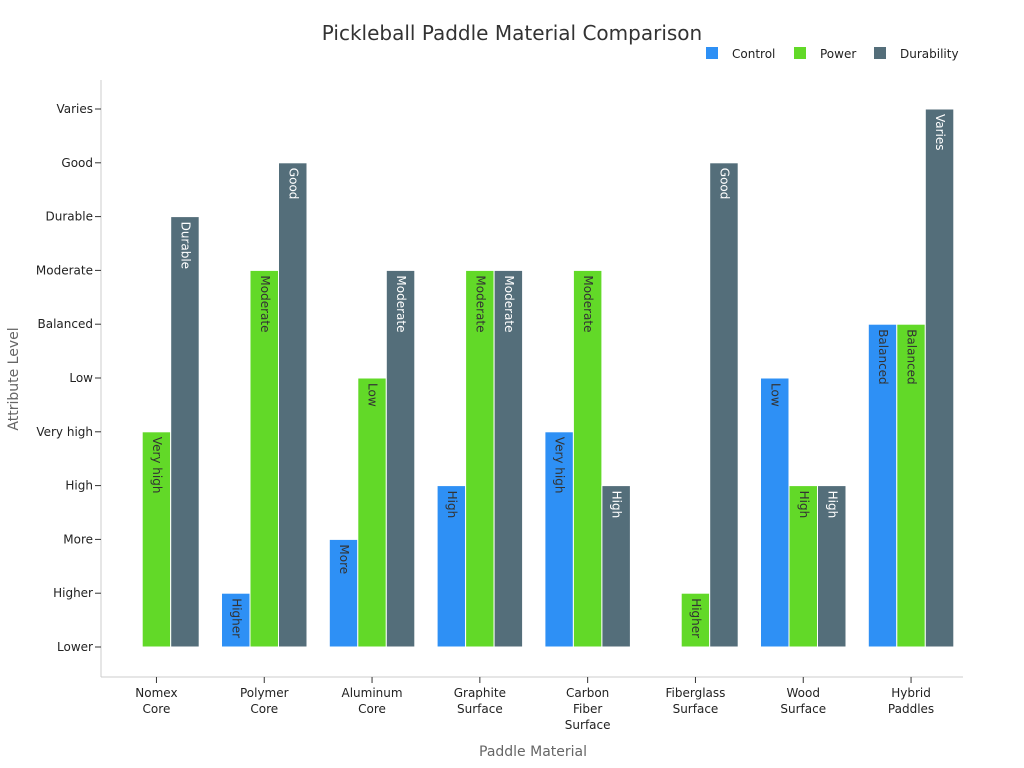 This screenshot has width=1024, height=768. Describe the element at coordinates (929, 54) in the screenshot. I see `legend-label-durability: Durability` at that location.